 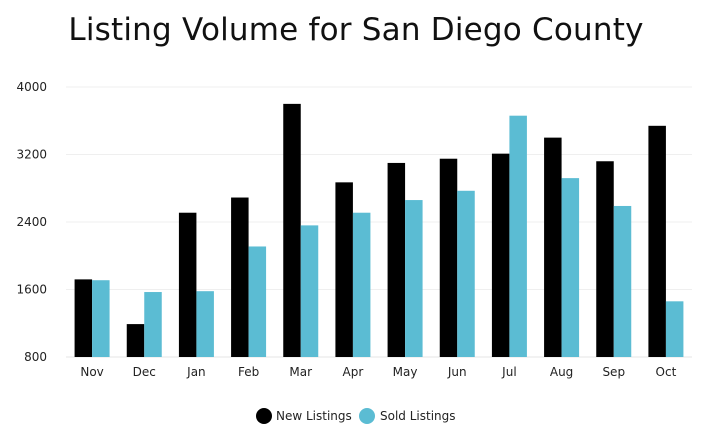 I want to click on bar-sold-listings-dec, so click(x=153, y=324).